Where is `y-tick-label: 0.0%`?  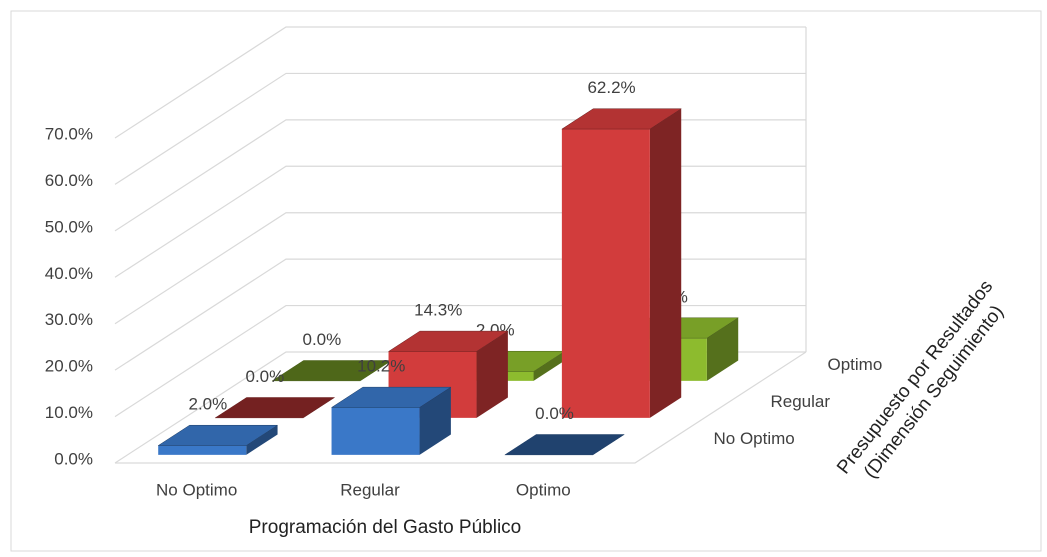
y-tick-label: 0.0% is located at coordinates (73, 458).